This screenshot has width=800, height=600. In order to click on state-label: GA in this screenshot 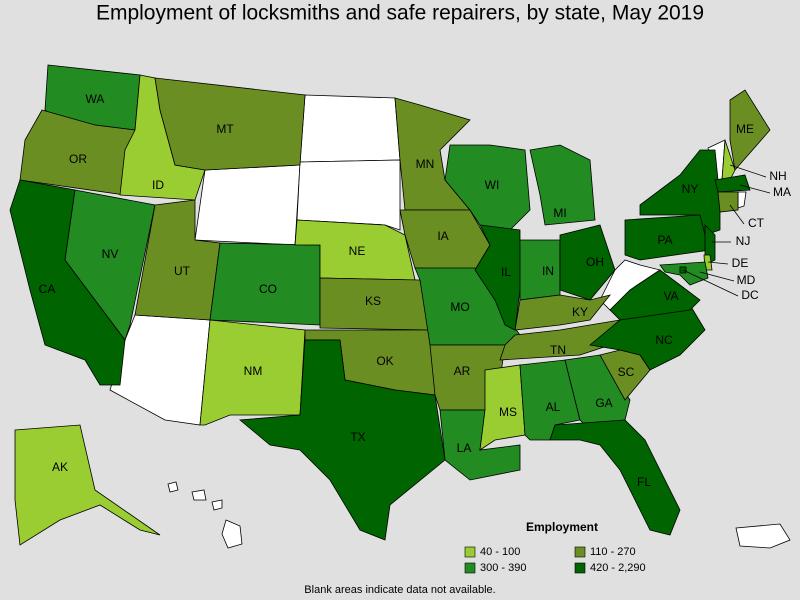, I will do `click(603, 403)`.